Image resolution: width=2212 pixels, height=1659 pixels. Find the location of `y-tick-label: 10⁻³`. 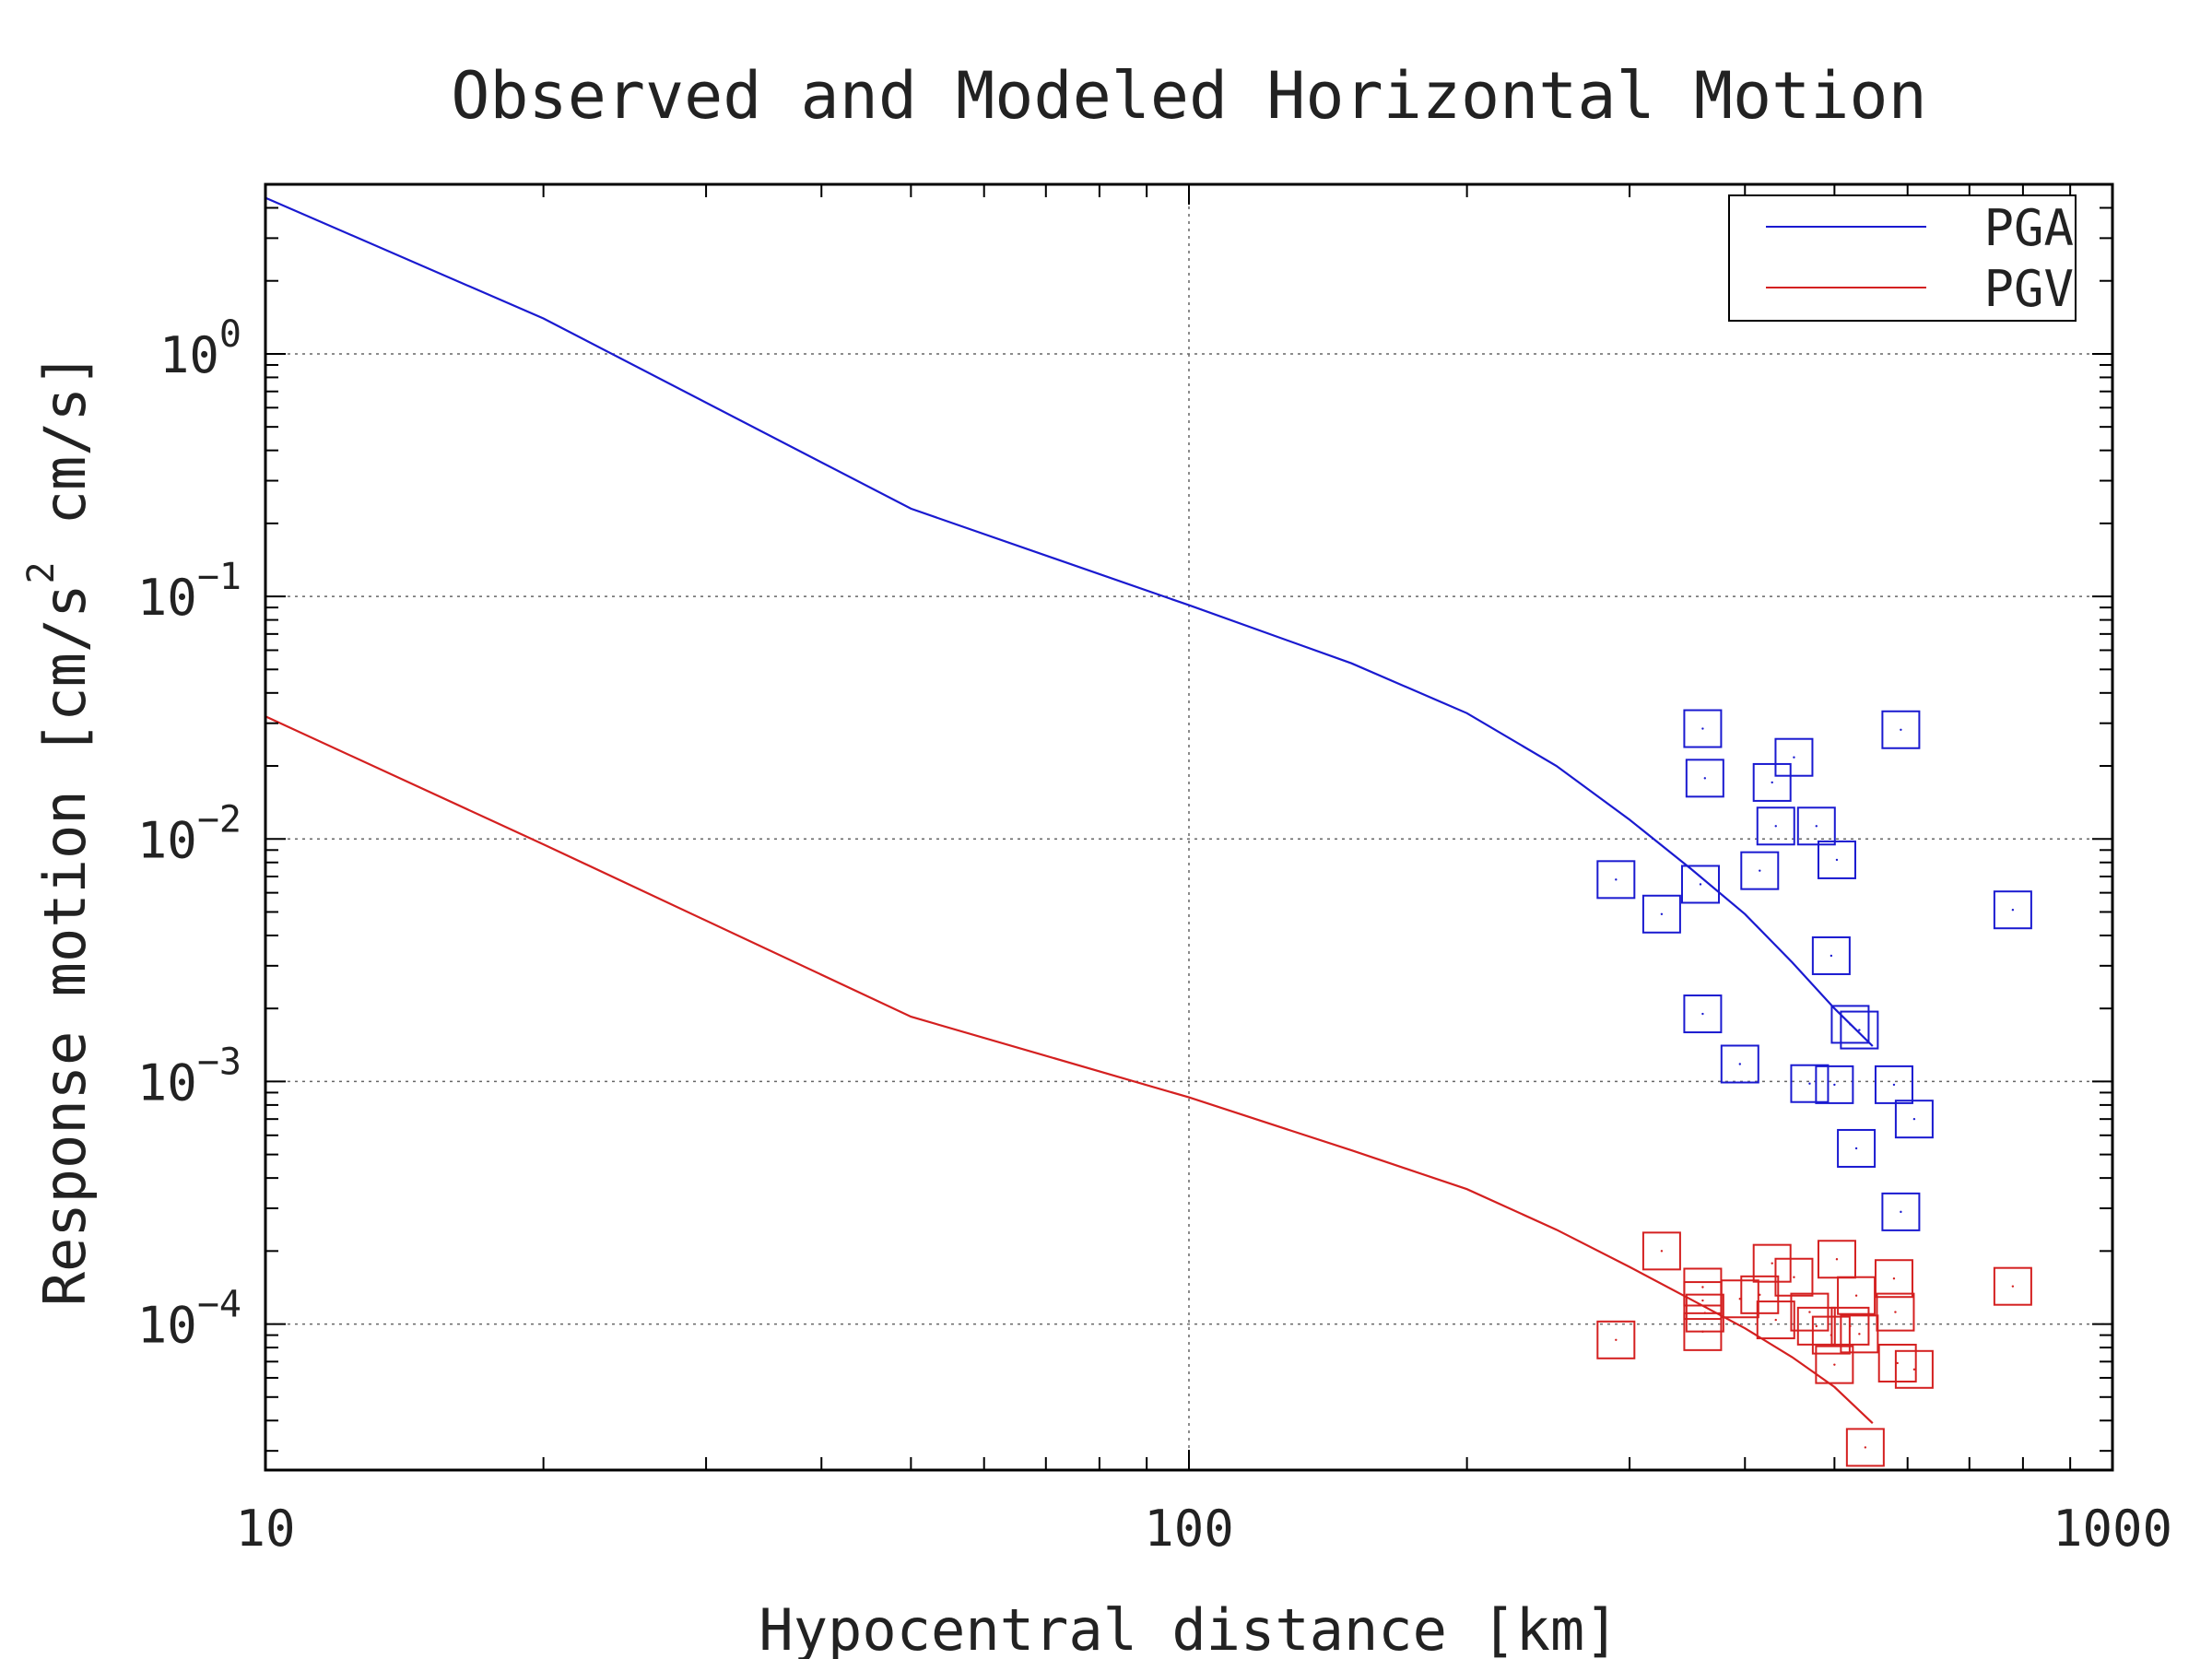

y-tick-label: 10⁻³ is located at coordinates (189, 1076).